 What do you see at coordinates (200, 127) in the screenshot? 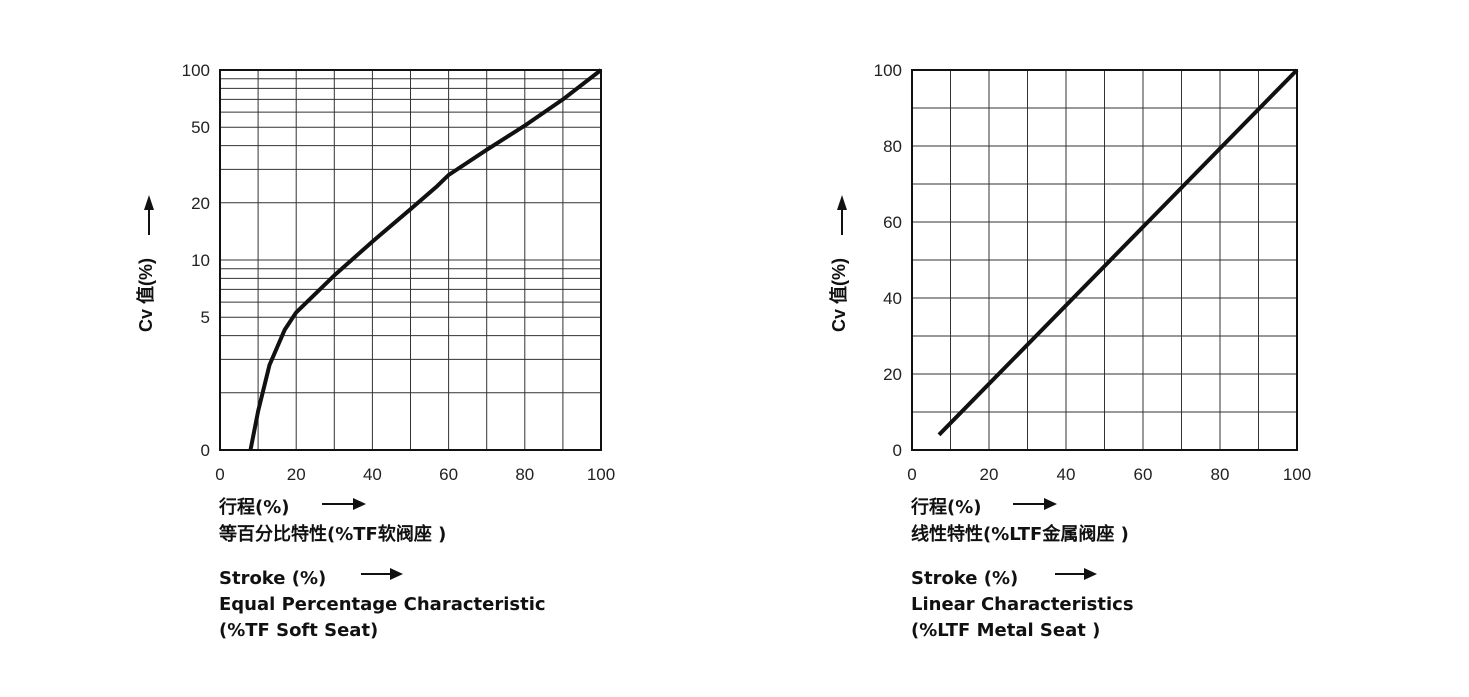
I see `y-tick-label: 50` at bounding box center [200, 127].